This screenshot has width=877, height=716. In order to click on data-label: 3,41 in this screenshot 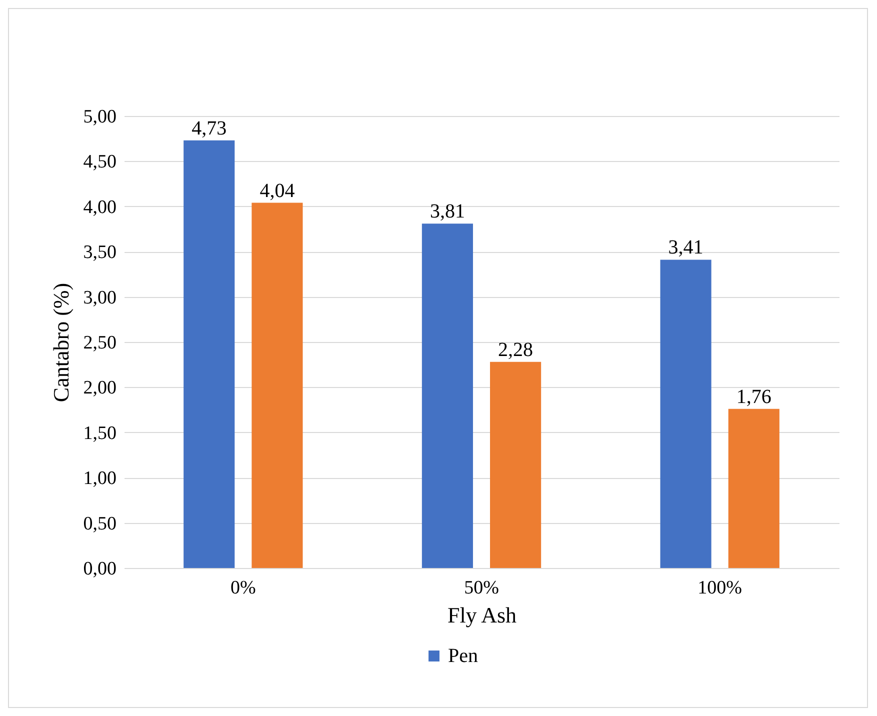, I will do `click(686, 247)`.